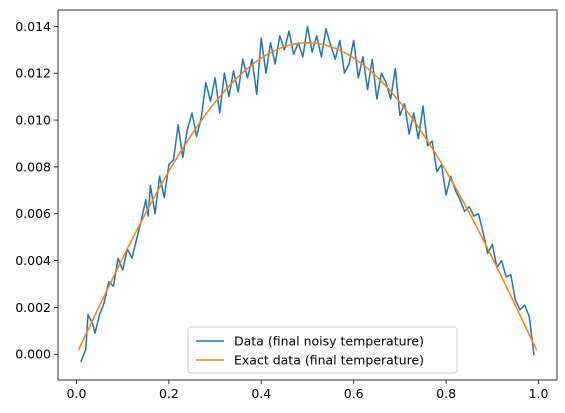 The height and width of the screenshot is (413, 565). I want to click on y-tick-label: 0.012, so click(33, 73).